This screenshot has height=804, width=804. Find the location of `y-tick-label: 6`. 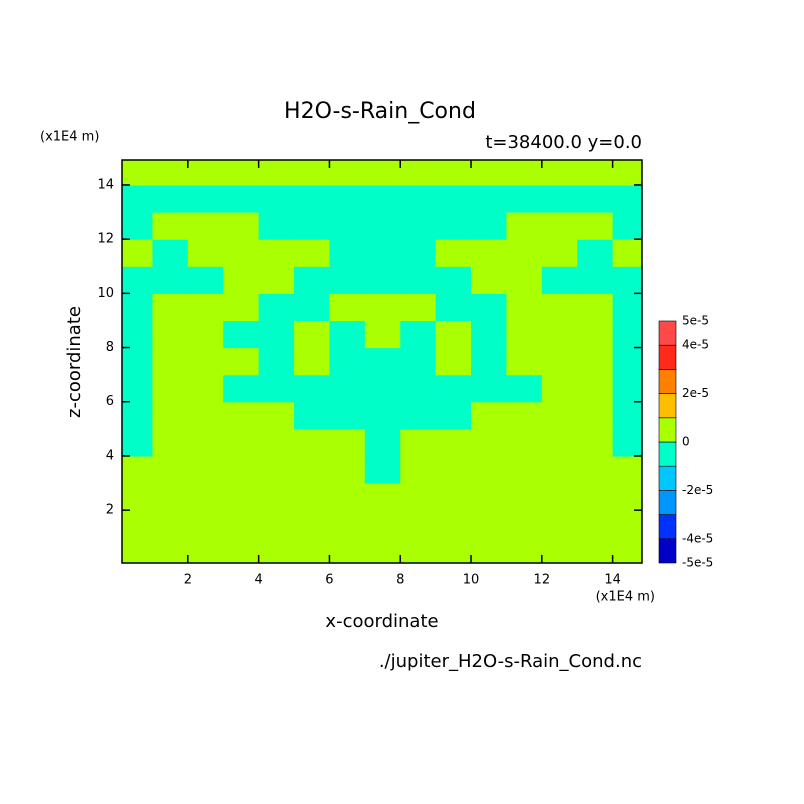

y-tick-label: 6 is located at coordinates (110, 401).